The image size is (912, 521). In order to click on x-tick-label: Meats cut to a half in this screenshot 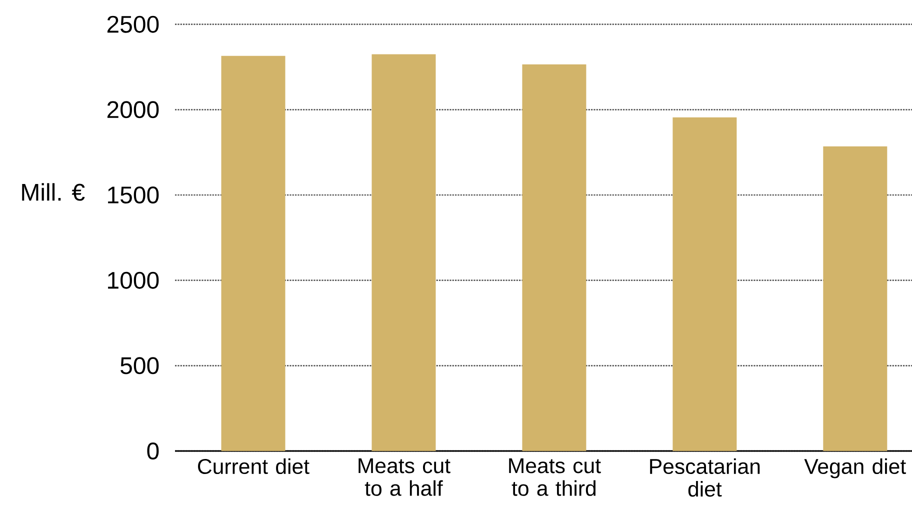, I will do `click(404, 477)`.